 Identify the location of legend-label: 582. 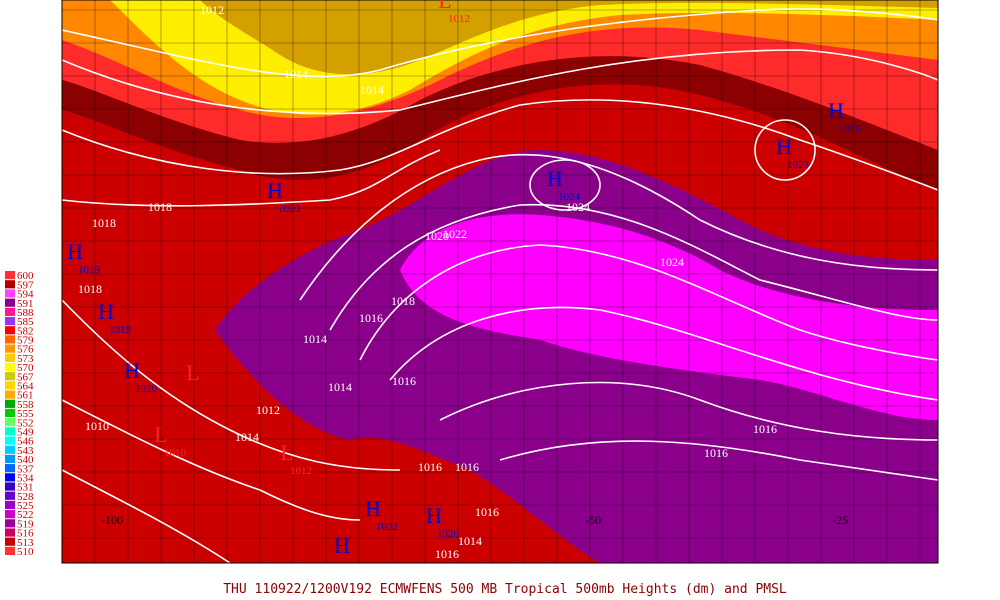
(25, 331).